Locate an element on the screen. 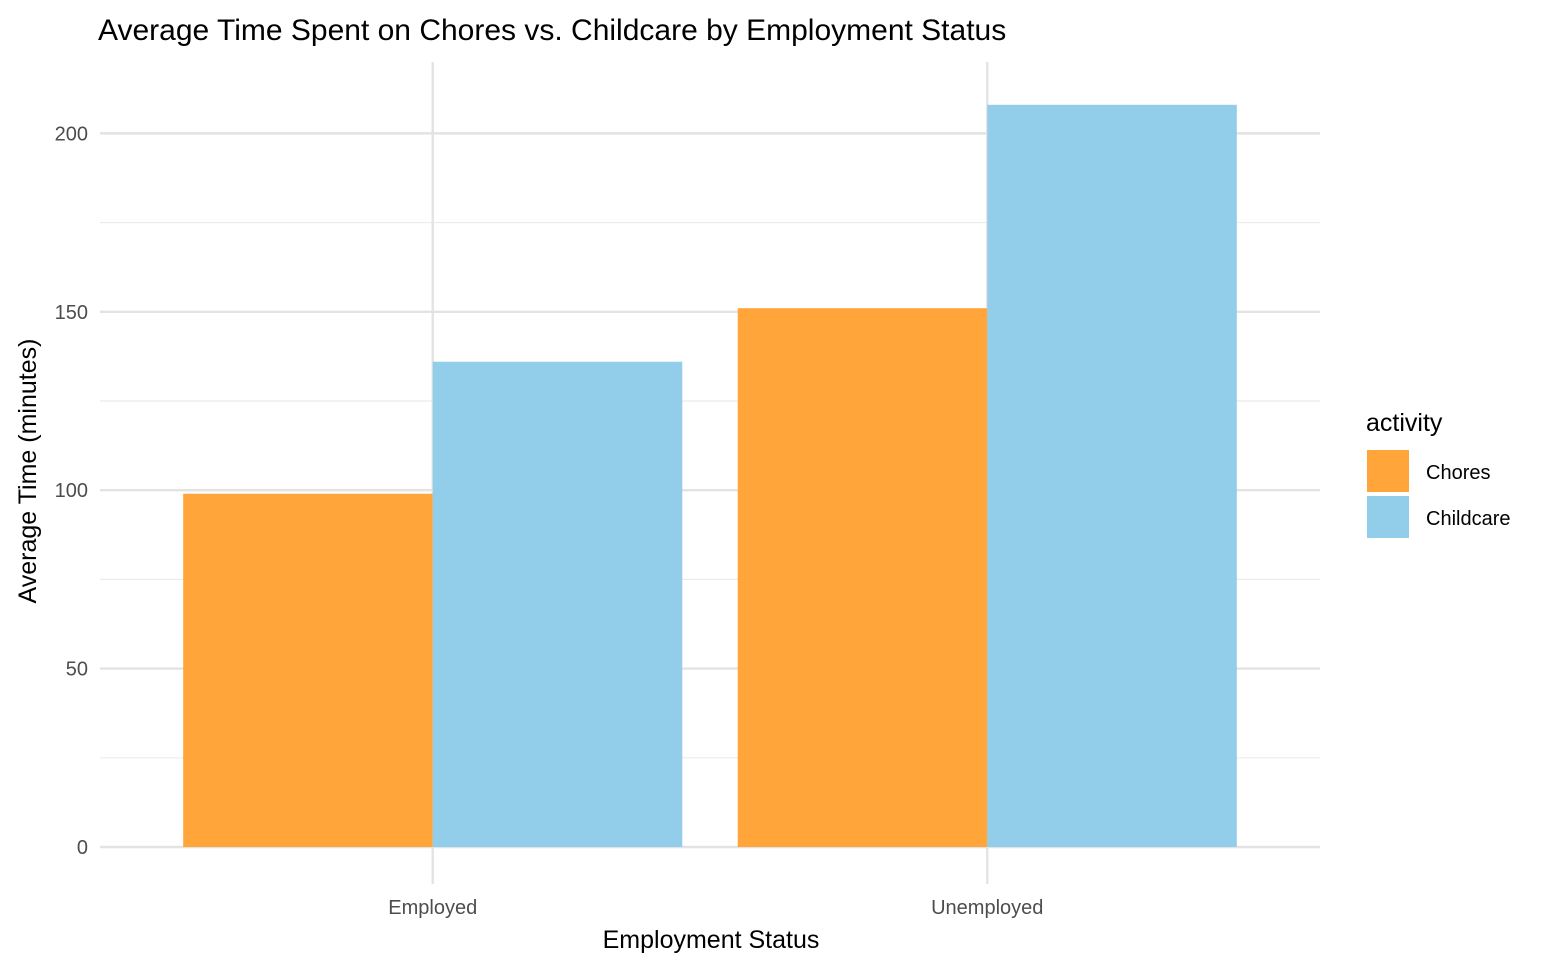 The image size is (1554, 968). legend-label-chores: Chores is located at coordinates (1458, 473).